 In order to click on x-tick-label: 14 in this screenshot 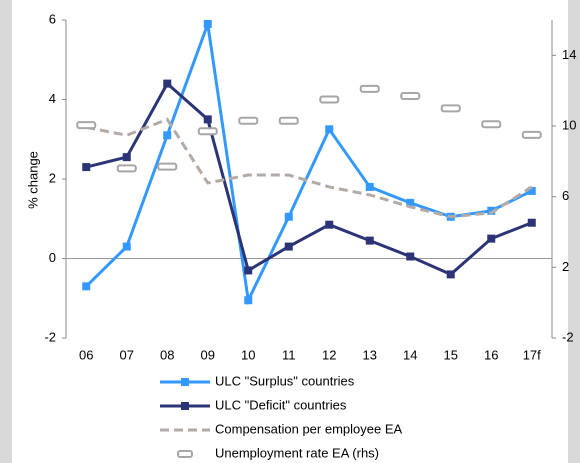, I will do `click(410, 354)`.